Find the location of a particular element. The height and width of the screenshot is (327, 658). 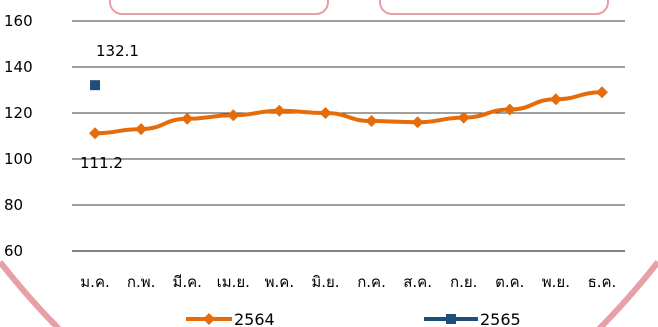

decor-box-left is located at coordinates (219, 7).